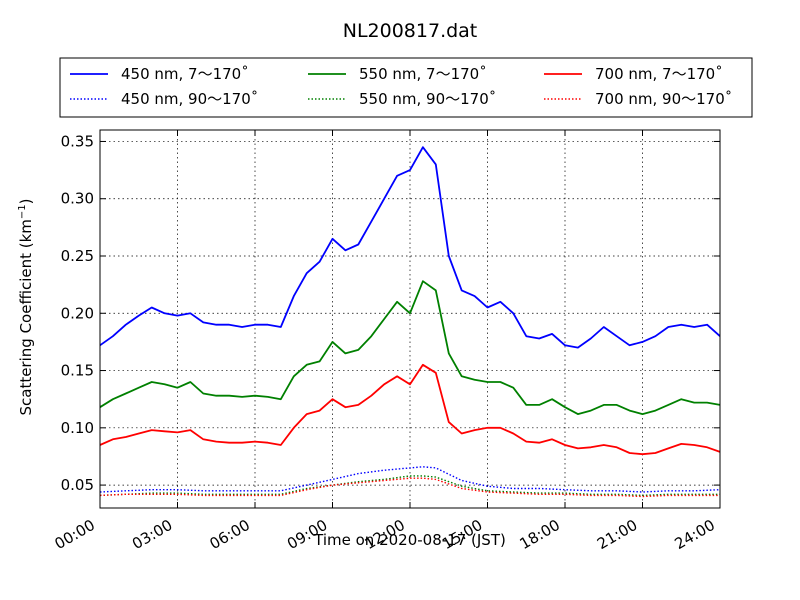 The height and width of the screenshot is (600, 800). Describe the element at coordinates (22, 211) in the screenshot. I see `y-axis-label-exponent: −1` at that location.